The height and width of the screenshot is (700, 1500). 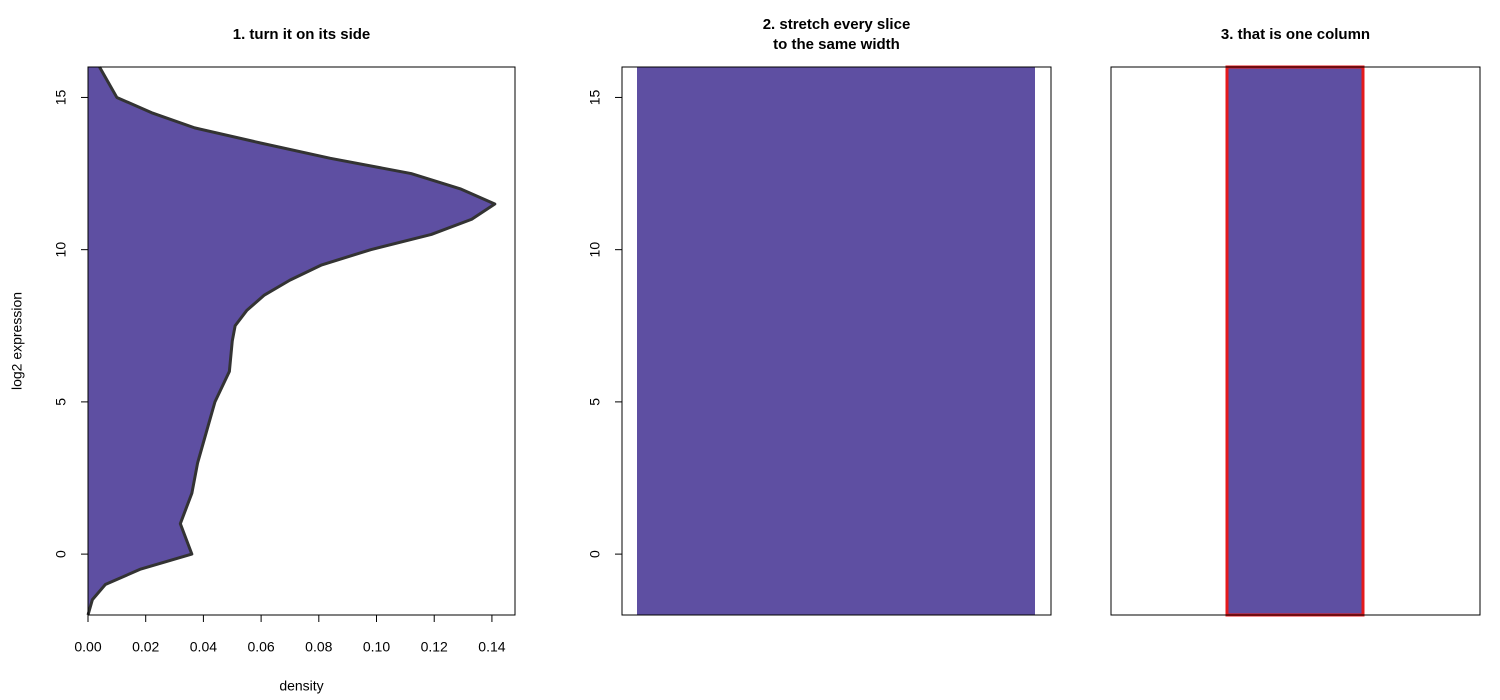 I want to click on chart-title: 2. stretch every slice, so click(x=837, y=24).